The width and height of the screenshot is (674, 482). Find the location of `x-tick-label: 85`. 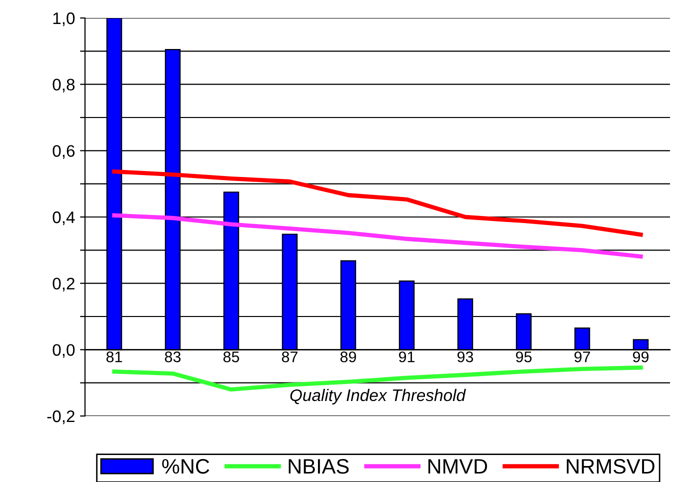

x-tick-label: 85 is located at coordinates (231, 356).